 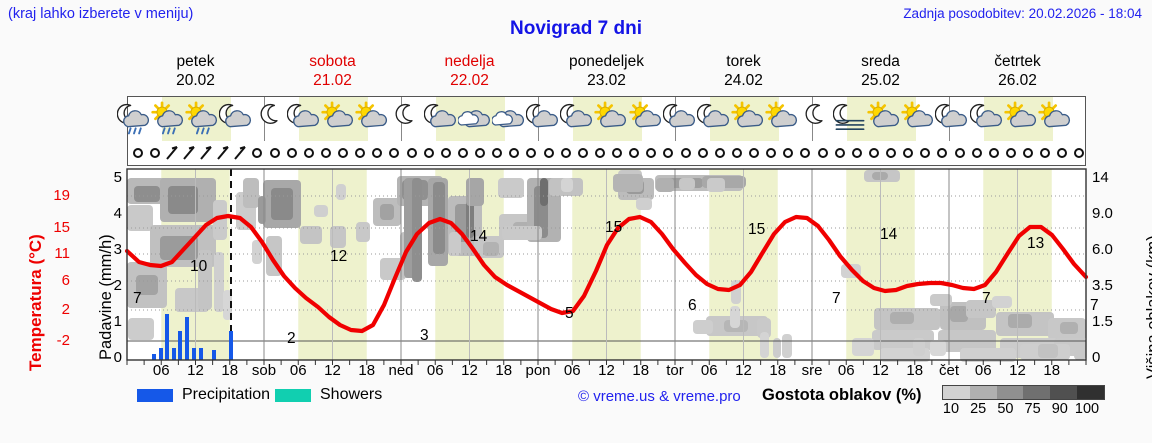 I want to click on cloud-height-tick-label: 3.5, so click(x=1102, y=285).